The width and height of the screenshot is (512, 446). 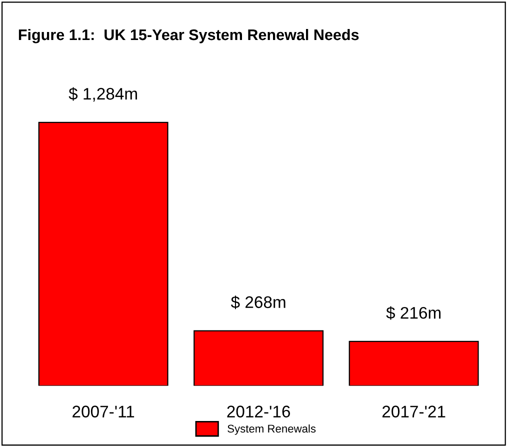 What do you see at coordinates (102, 94) in the screenshot?
I see `data-label: $ 1,284m` at bounding box center [102, 94].